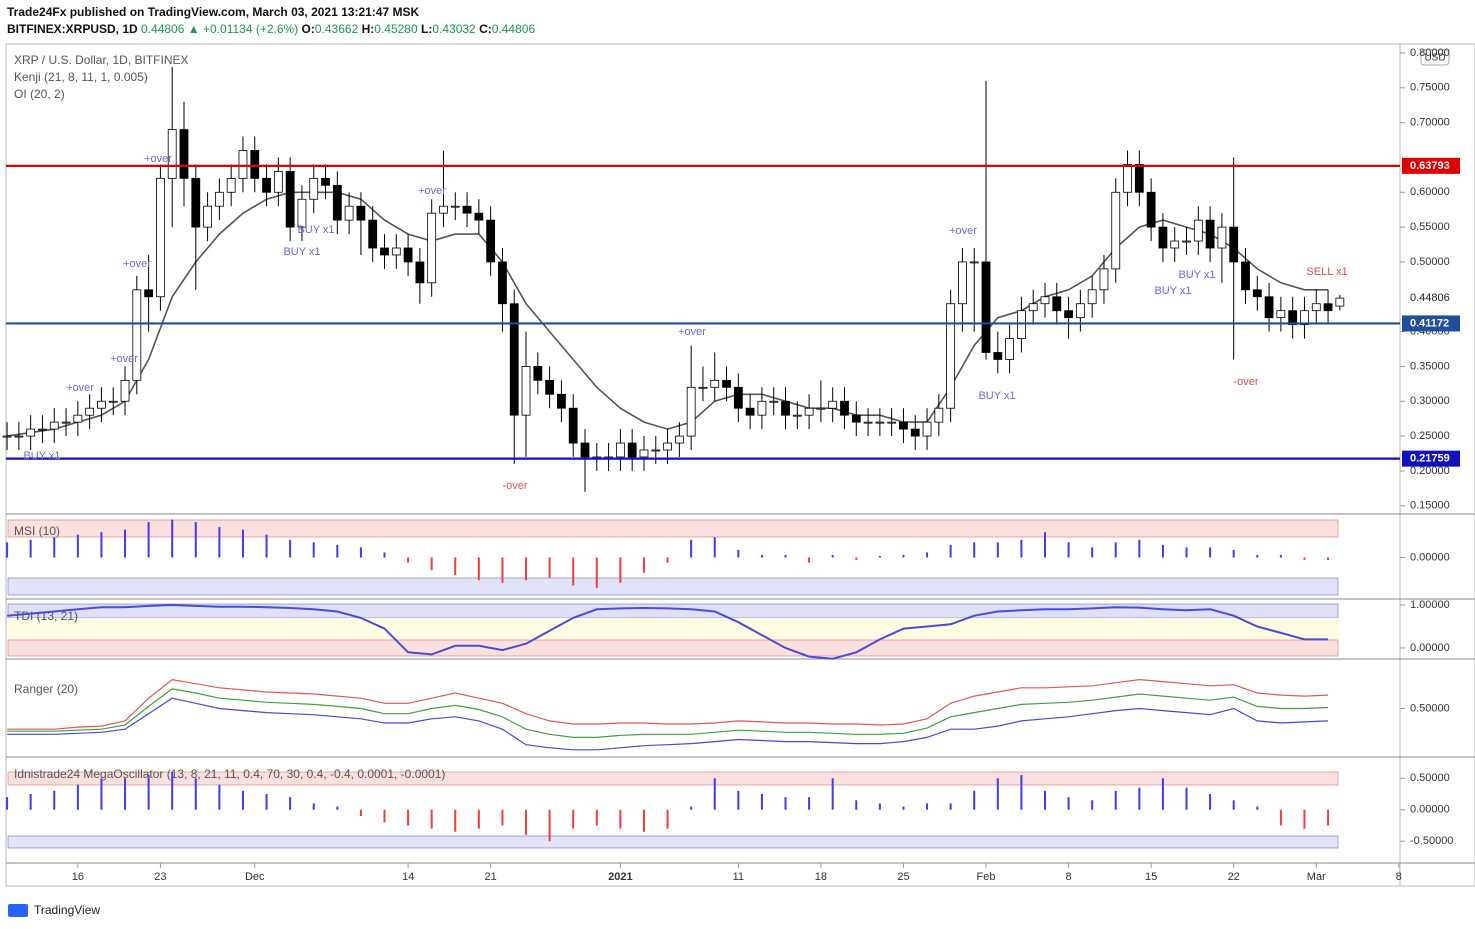  What do you see at coordinates (18, 910) in the screenshot?
I see `logo` at bounding box center [18, 910].